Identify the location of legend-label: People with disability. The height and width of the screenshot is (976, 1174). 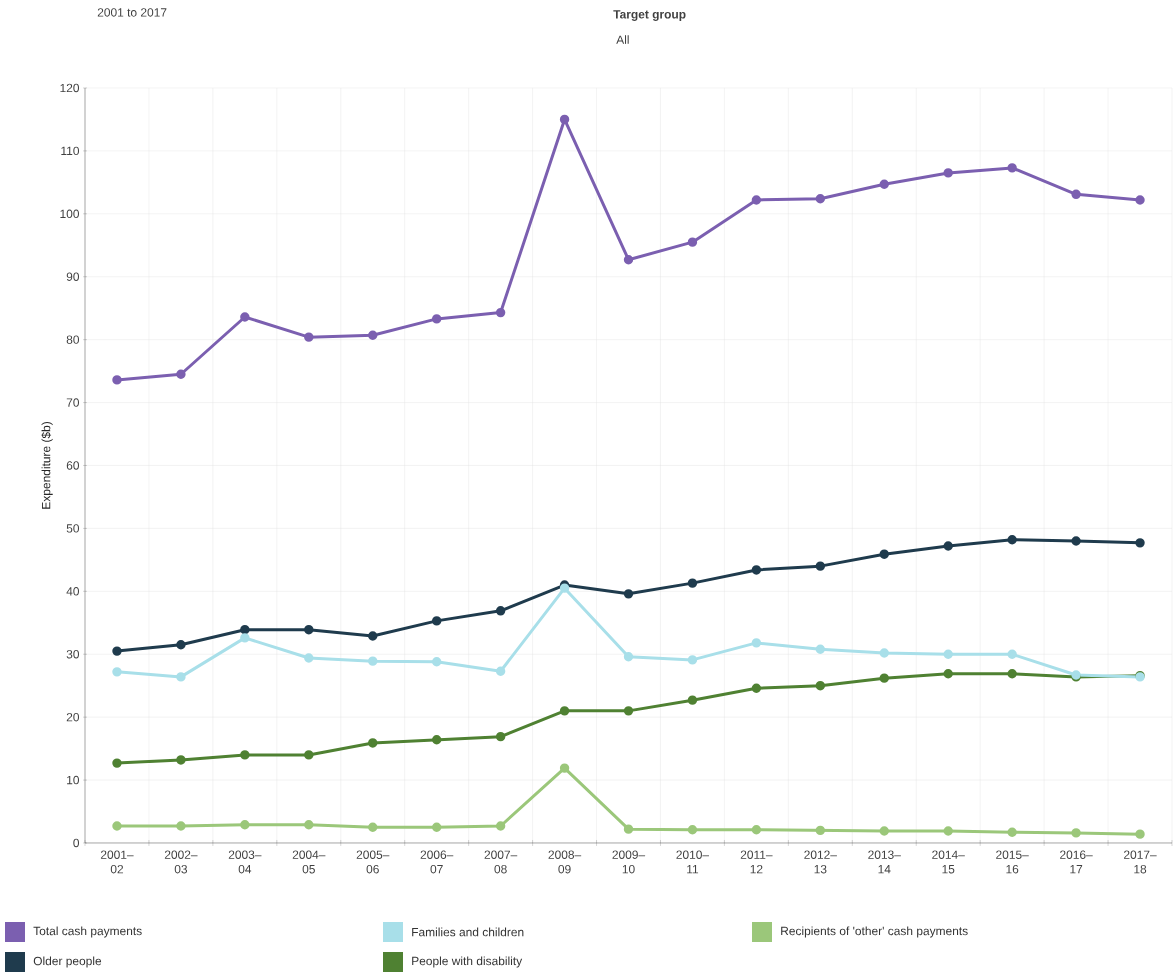
(467, 962).